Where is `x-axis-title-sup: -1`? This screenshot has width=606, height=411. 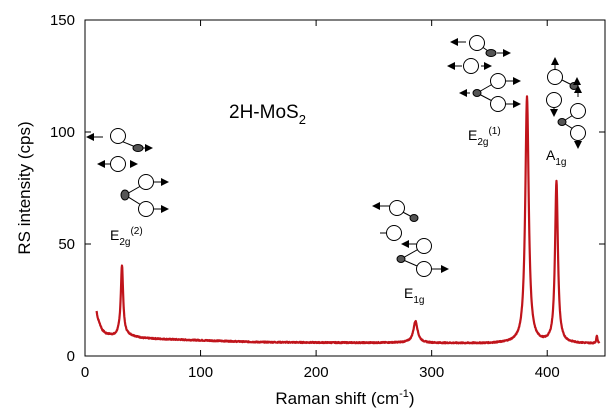 x-axis-title-sup: -1 is located at coordinates (404, 394).